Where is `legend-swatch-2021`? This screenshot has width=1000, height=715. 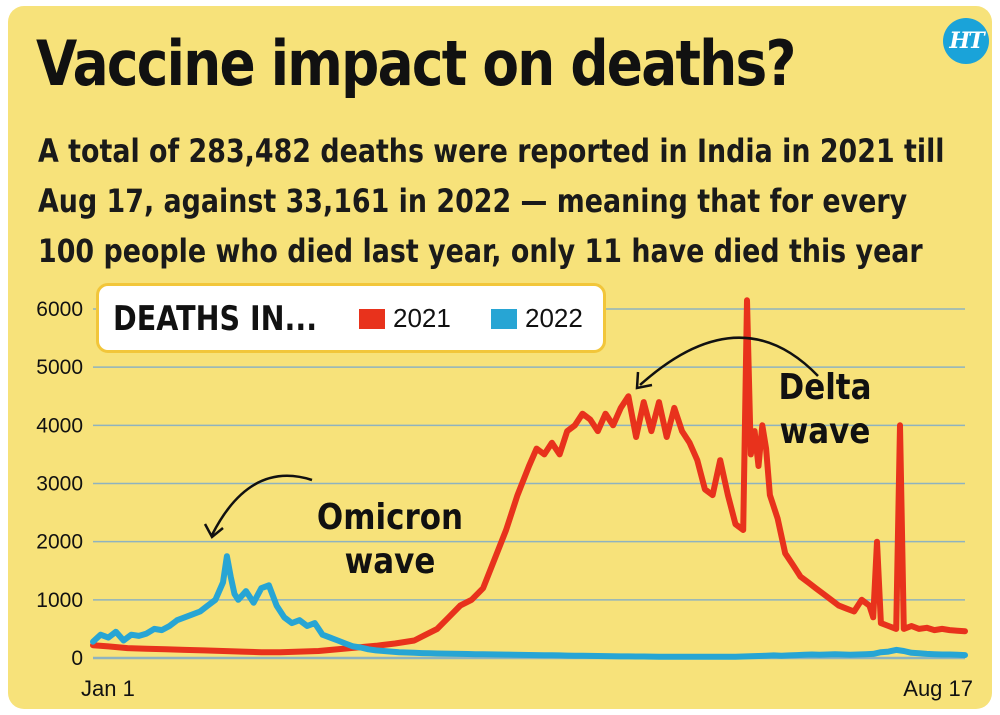 legend-swatch-2021 is located at coordinates (372, 319).